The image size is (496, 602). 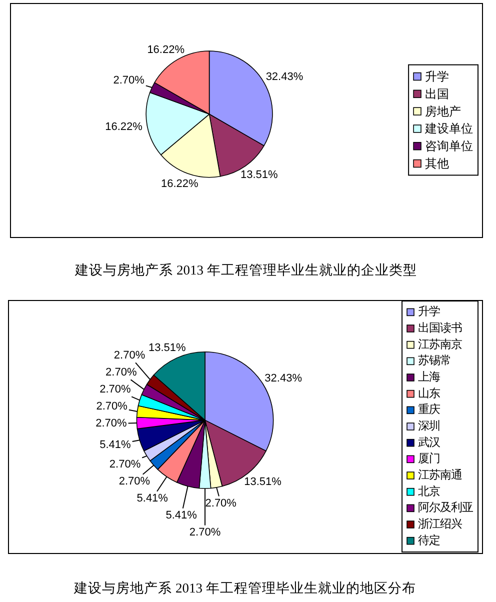 What do you see at coordinates (429, 540) in the screenshot?
I see `legend-label: 待定` at bounding box center [429, 540].